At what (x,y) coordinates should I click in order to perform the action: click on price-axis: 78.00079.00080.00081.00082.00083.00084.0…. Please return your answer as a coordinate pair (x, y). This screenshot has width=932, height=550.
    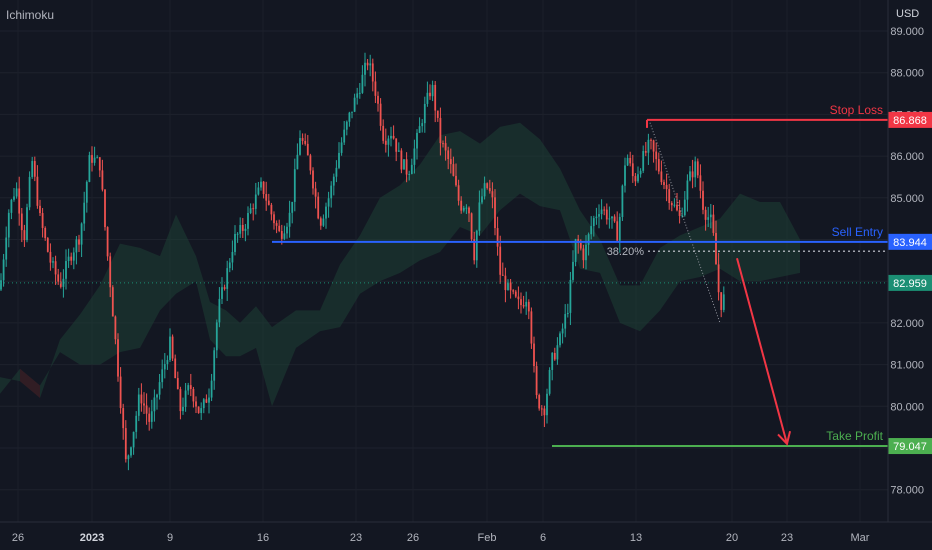
    Looking at the image, I should click on (909, 261).